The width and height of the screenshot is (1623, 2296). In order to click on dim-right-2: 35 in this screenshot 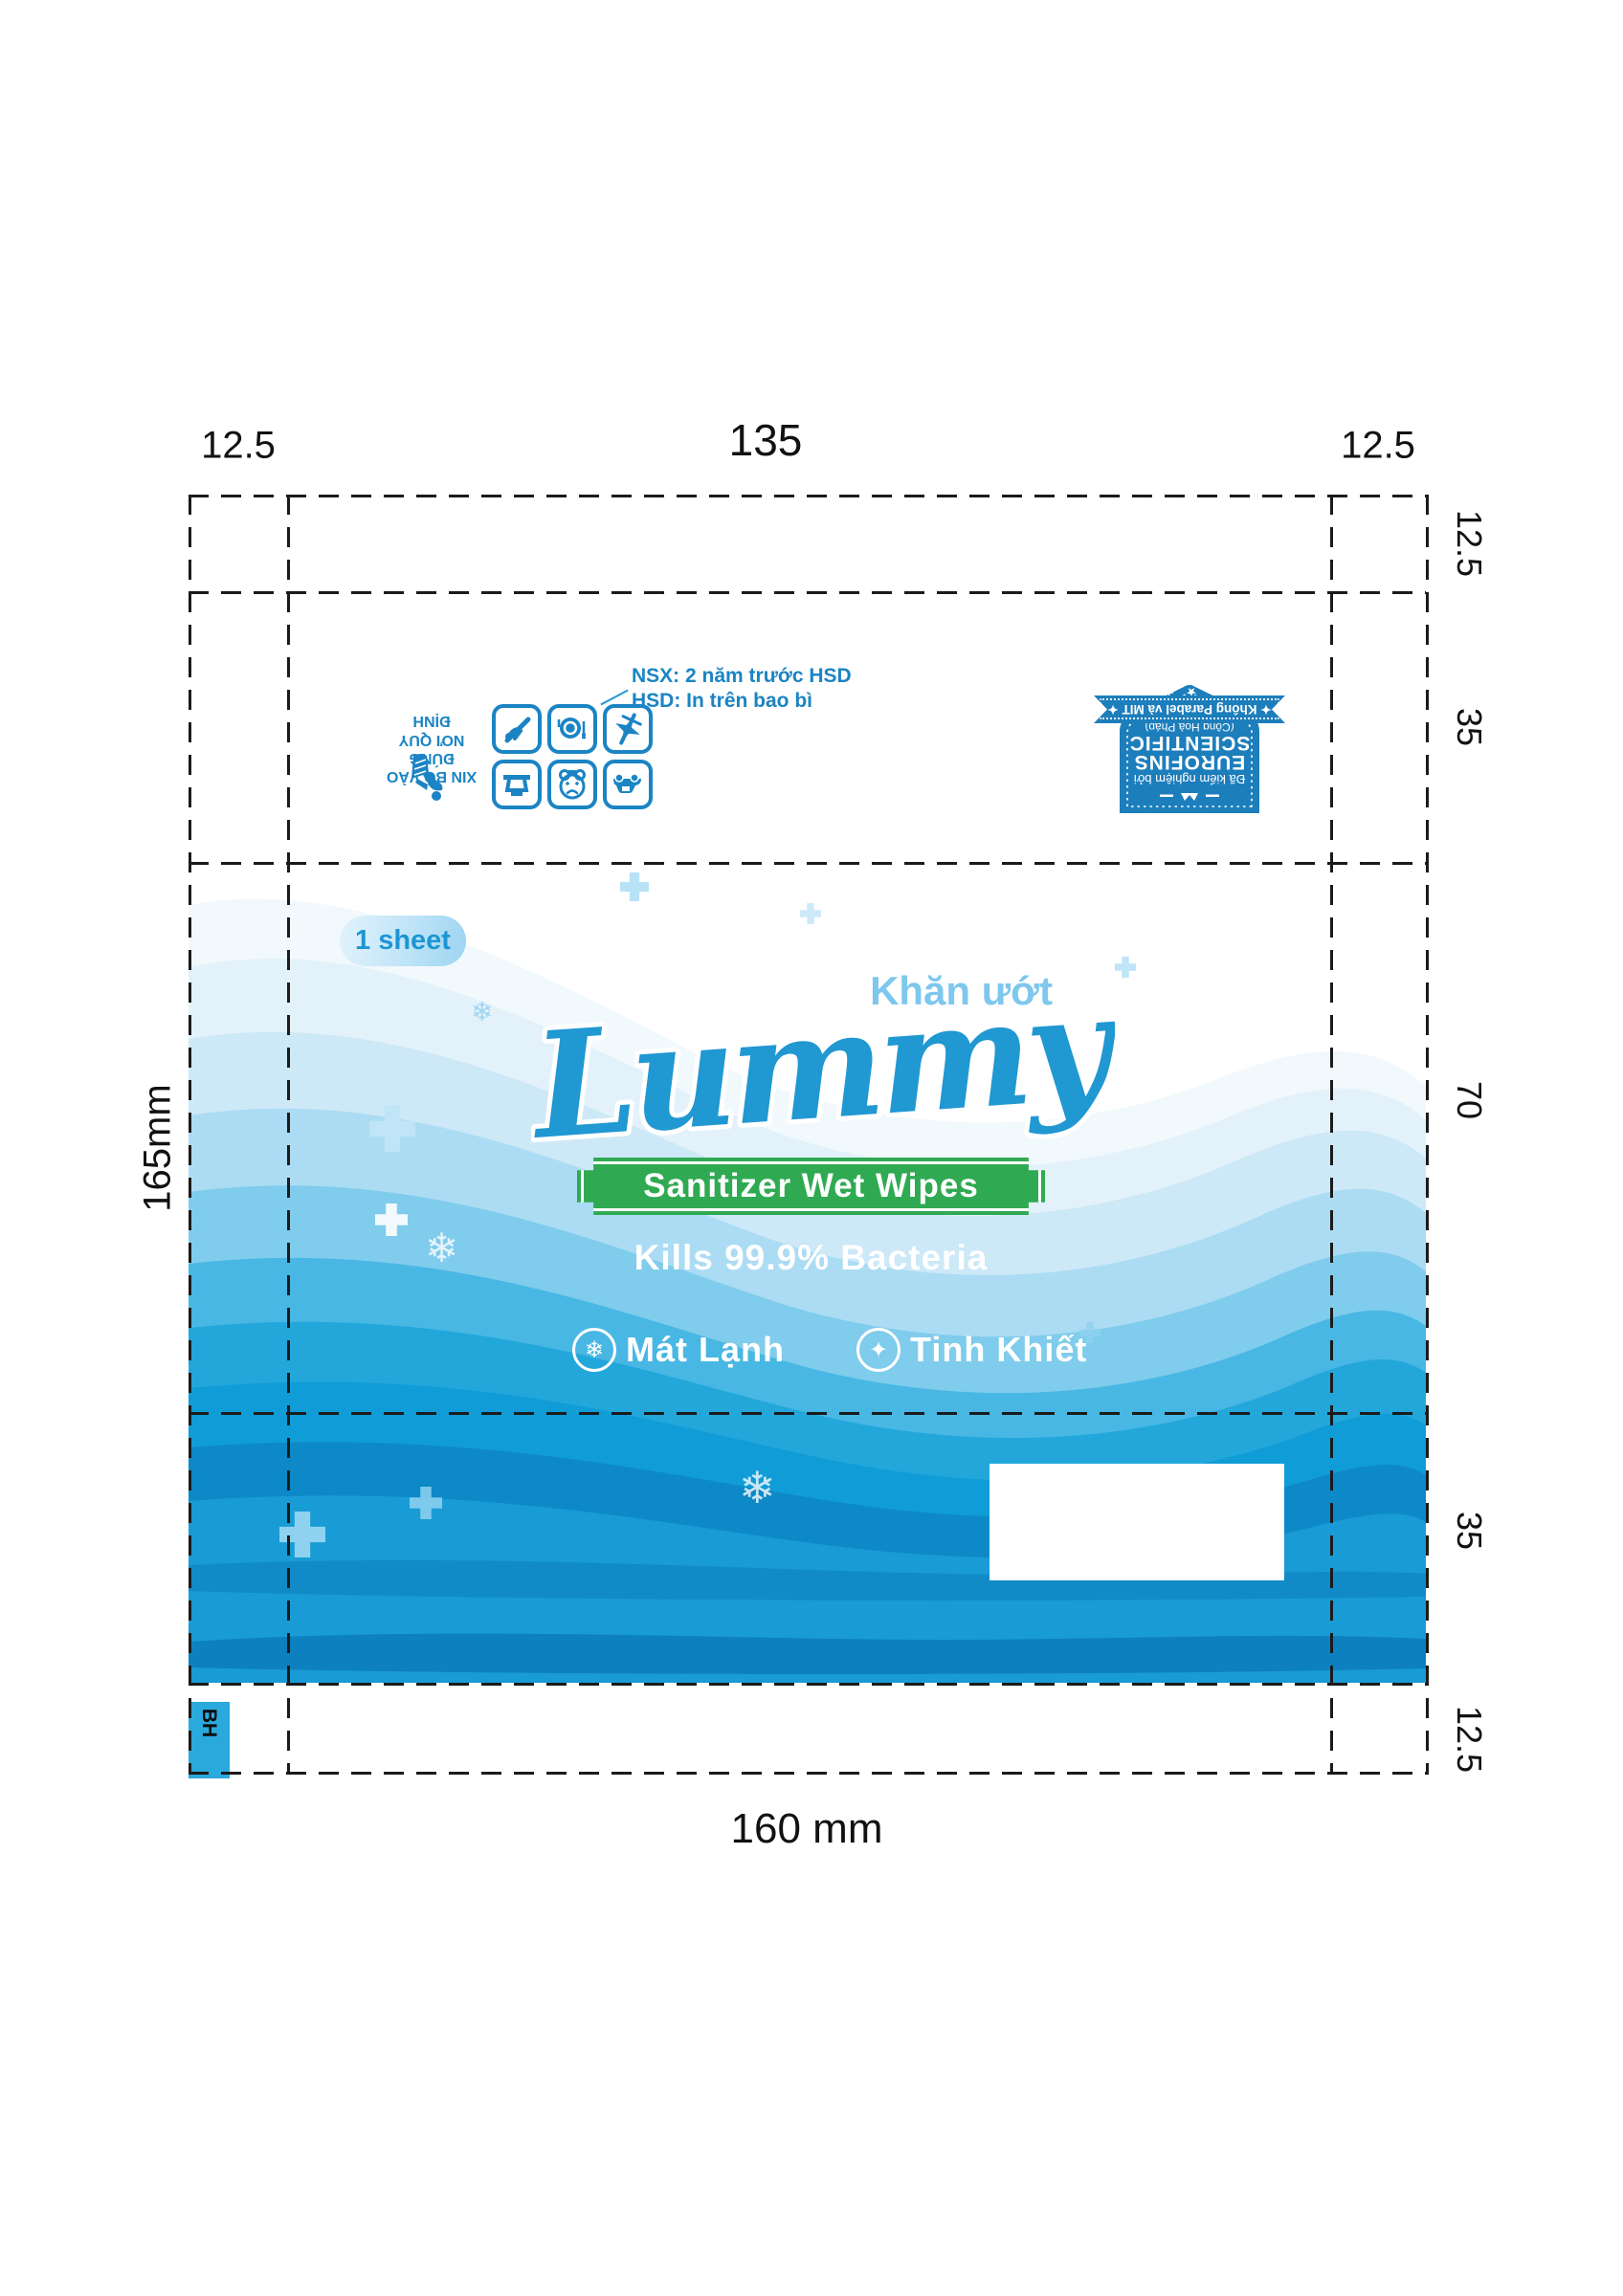, I will do `click(1470, 727)`.